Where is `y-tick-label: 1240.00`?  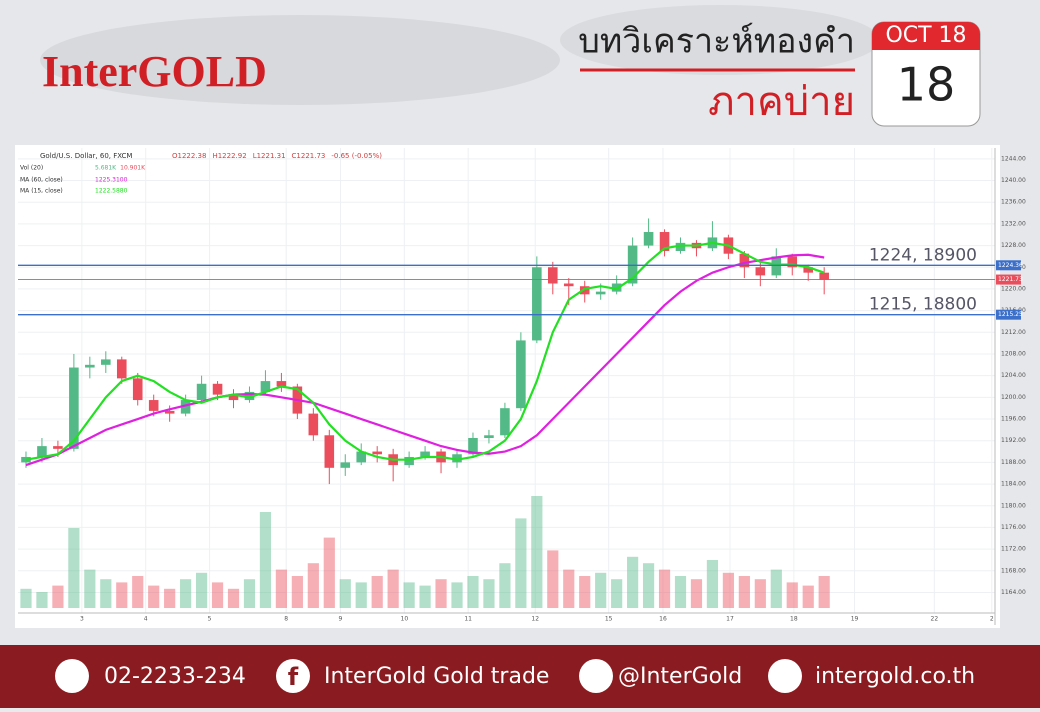
y-tick-label: 1240.00 is located at coordinates (1013, 180).